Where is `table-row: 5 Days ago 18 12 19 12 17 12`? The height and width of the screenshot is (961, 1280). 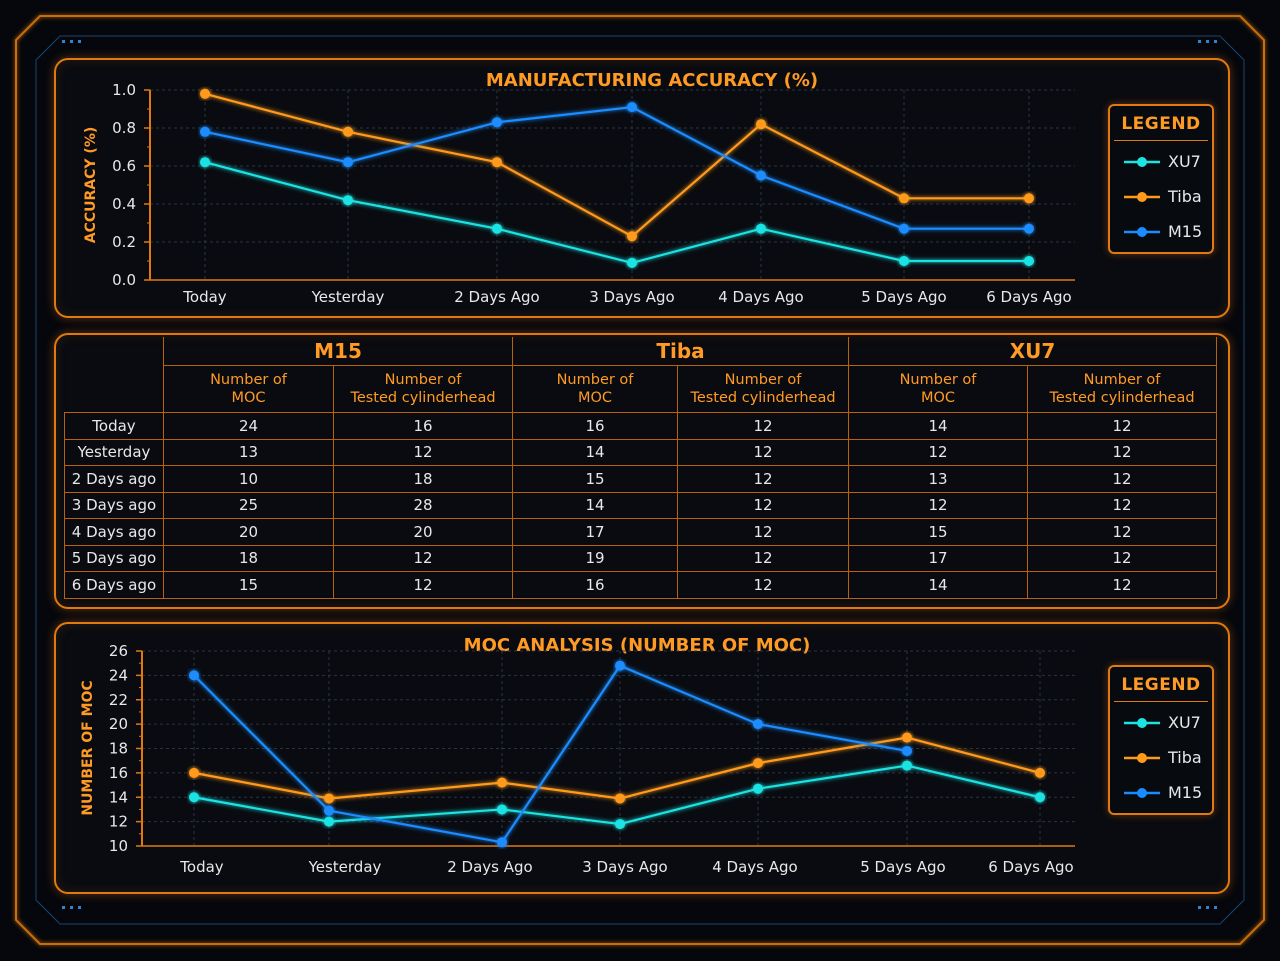
table-row: 5 Days ago 18 12 19 12 17 12 is located at coordinates (640, 558).